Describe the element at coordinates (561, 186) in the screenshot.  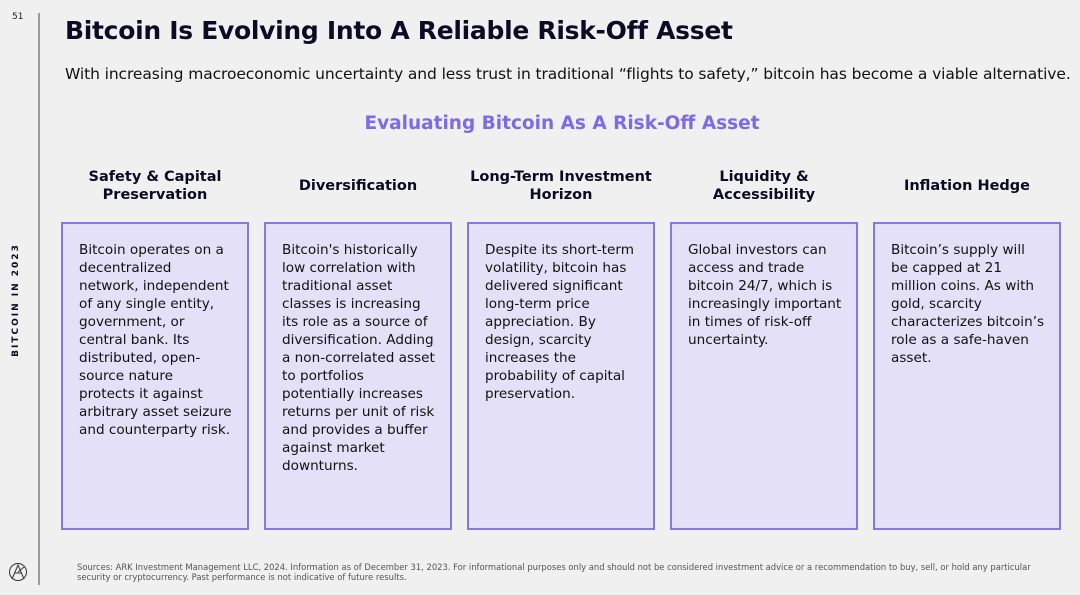
I see `column-heading: Long-Term Investment Horizon` at that location.